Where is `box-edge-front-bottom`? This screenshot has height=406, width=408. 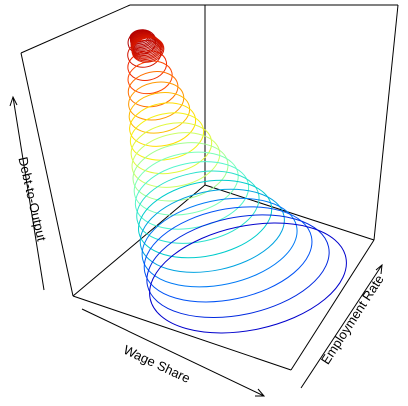
box-edge-front-bottom is located at coordinates (182, 333).